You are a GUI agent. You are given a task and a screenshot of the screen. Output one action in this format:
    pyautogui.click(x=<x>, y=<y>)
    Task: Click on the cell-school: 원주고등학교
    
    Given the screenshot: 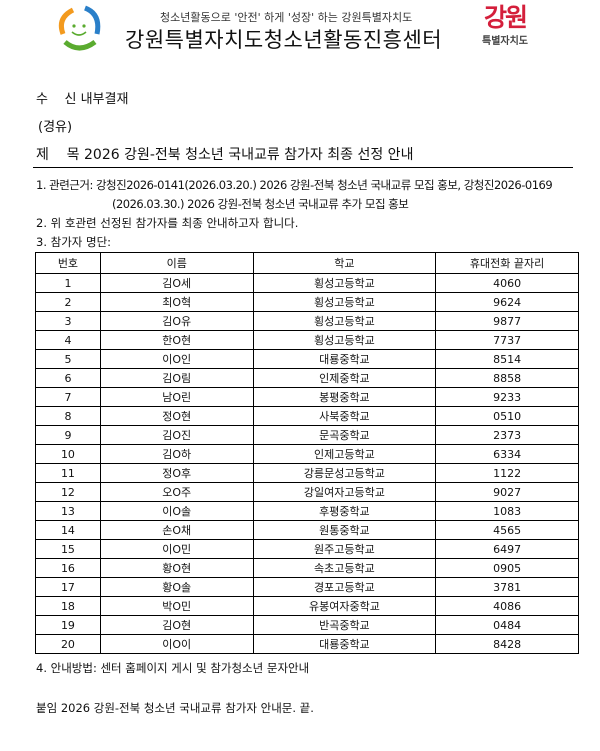 What is the action you would take?
    pyautogui.click(x=344, y=549)
    